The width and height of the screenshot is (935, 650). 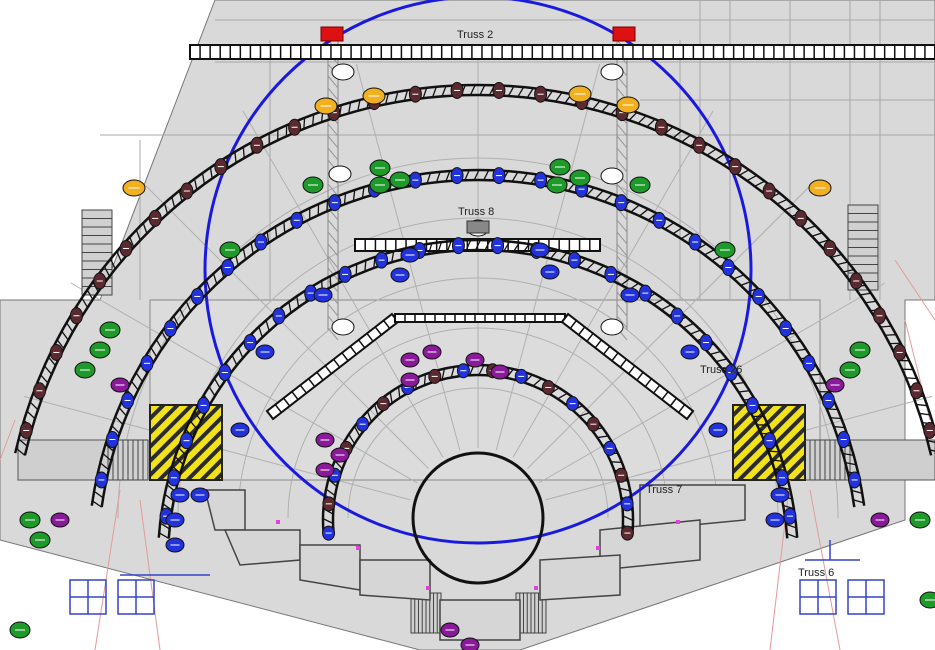 I want to click on guide-ring, so click(x=478, y=423).